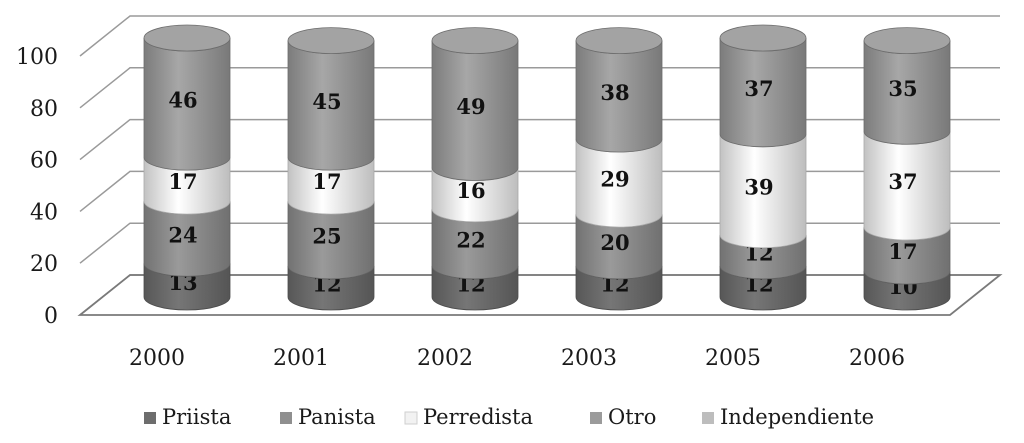 Image resolution: width=1024 pixels, height=443 pixels. What do you see at coordinates (44, 109) in the screenshot?
I see `y-tick-label: 80` at bounding box center [44, 109].